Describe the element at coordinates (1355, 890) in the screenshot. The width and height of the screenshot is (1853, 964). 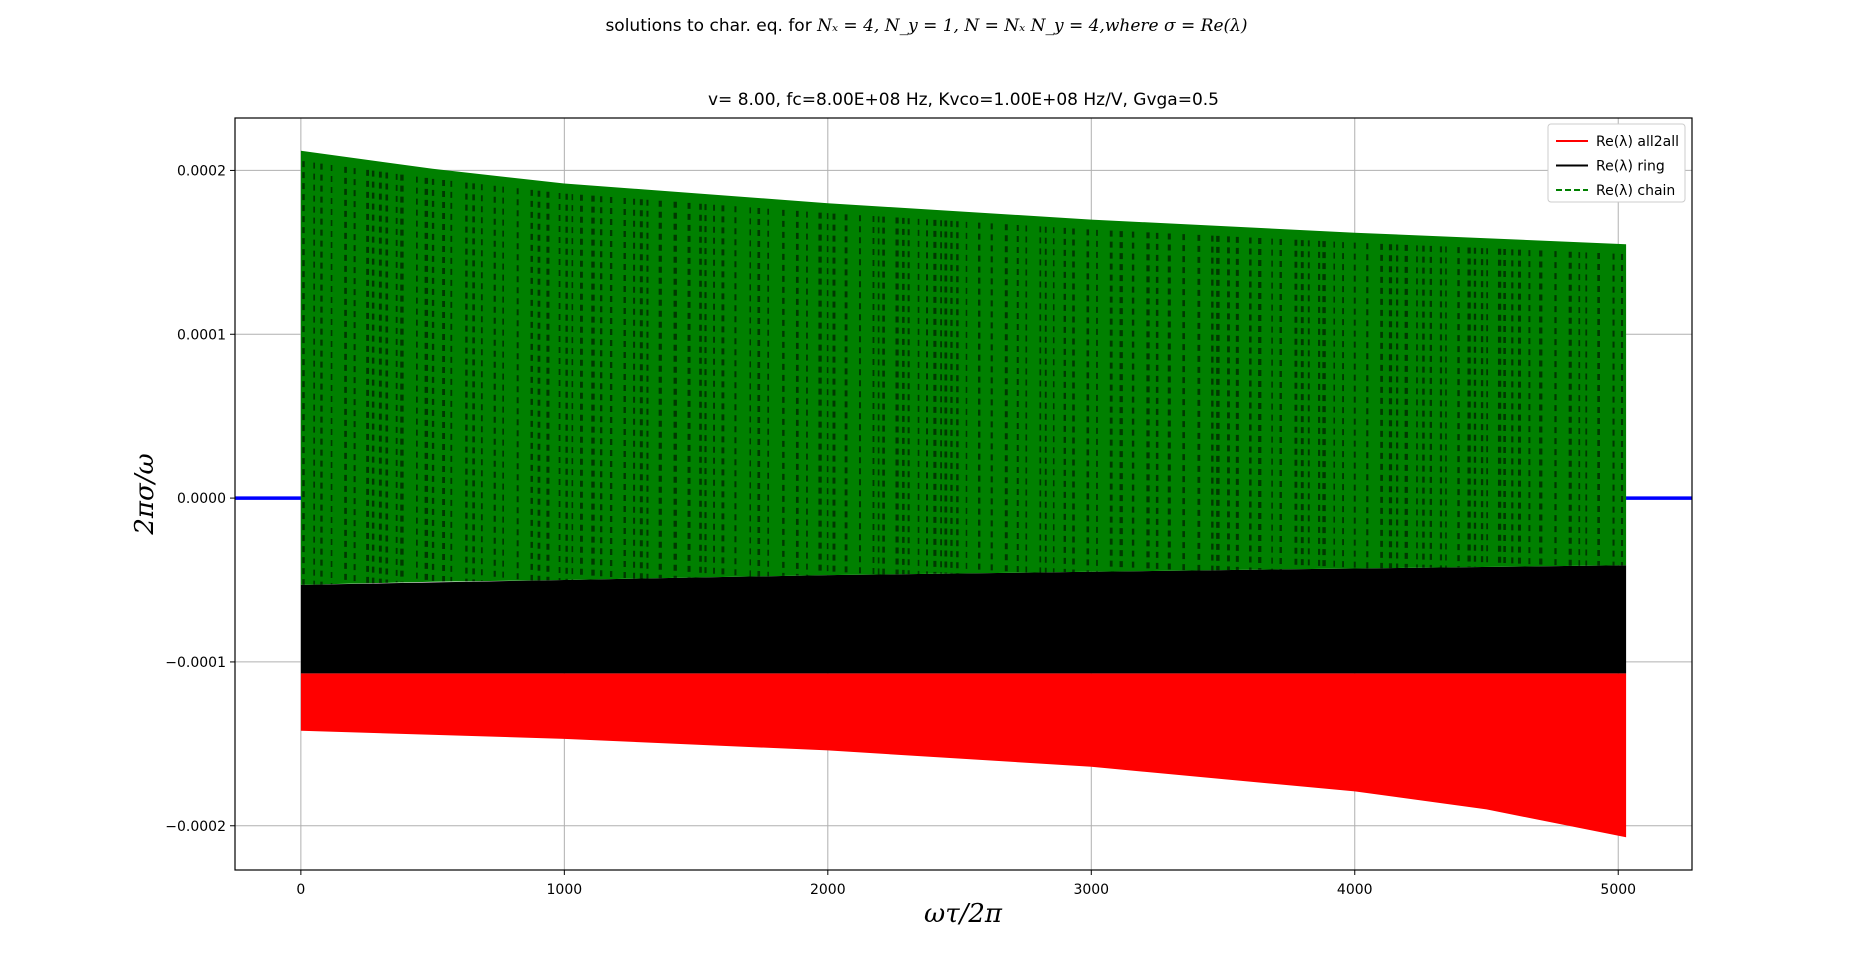
I see `x-tick-label: 4000` at that location.